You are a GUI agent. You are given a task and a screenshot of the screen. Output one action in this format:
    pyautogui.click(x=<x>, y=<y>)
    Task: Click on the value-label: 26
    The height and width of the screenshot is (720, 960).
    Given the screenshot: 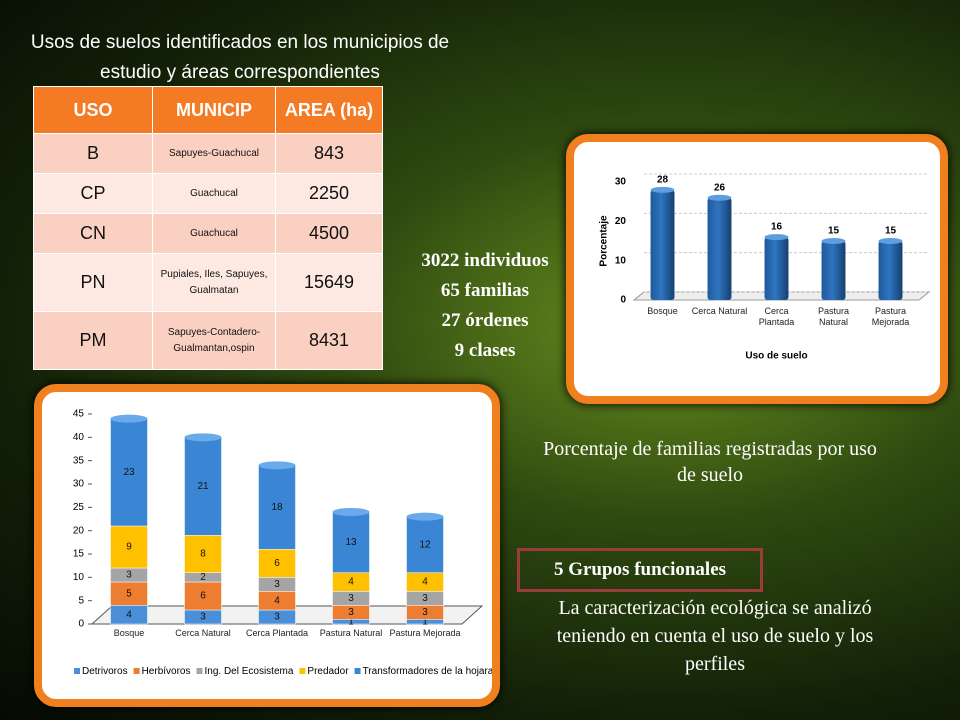 What is the action you would take?
    pyautogui.click(x=720, y=187)
    